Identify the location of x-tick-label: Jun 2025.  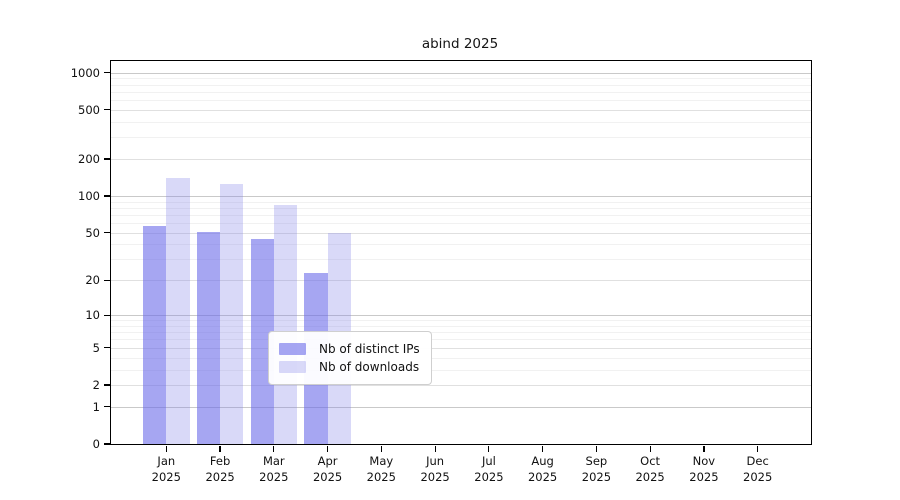
(435, 469).